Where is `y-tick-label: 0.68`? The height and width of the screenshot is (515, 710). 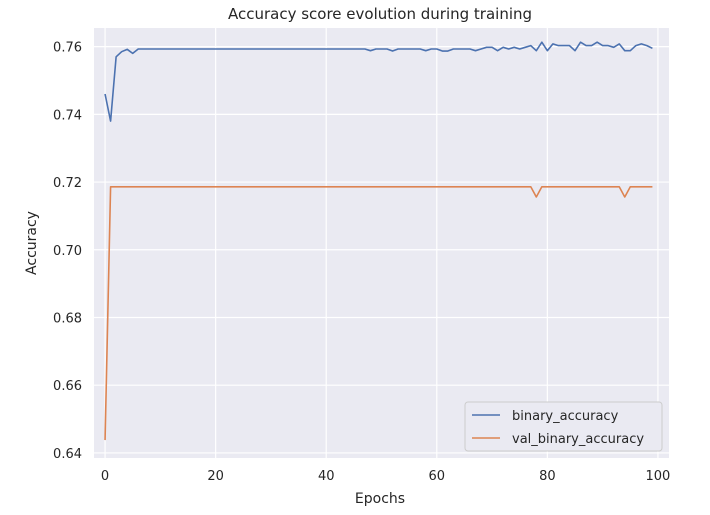 y-tick-label: 0.68 is located at coordinates (67, 318).